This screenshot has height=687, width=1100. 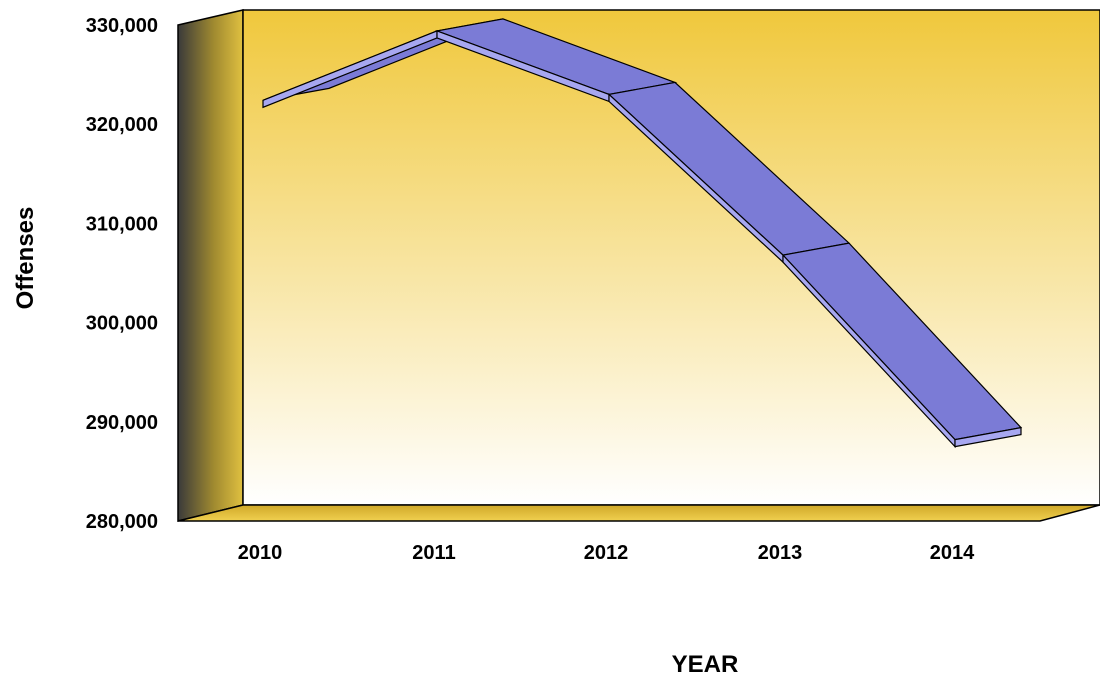 I want to click on y-axis-title: Offenses, so click(x=25, y=258).